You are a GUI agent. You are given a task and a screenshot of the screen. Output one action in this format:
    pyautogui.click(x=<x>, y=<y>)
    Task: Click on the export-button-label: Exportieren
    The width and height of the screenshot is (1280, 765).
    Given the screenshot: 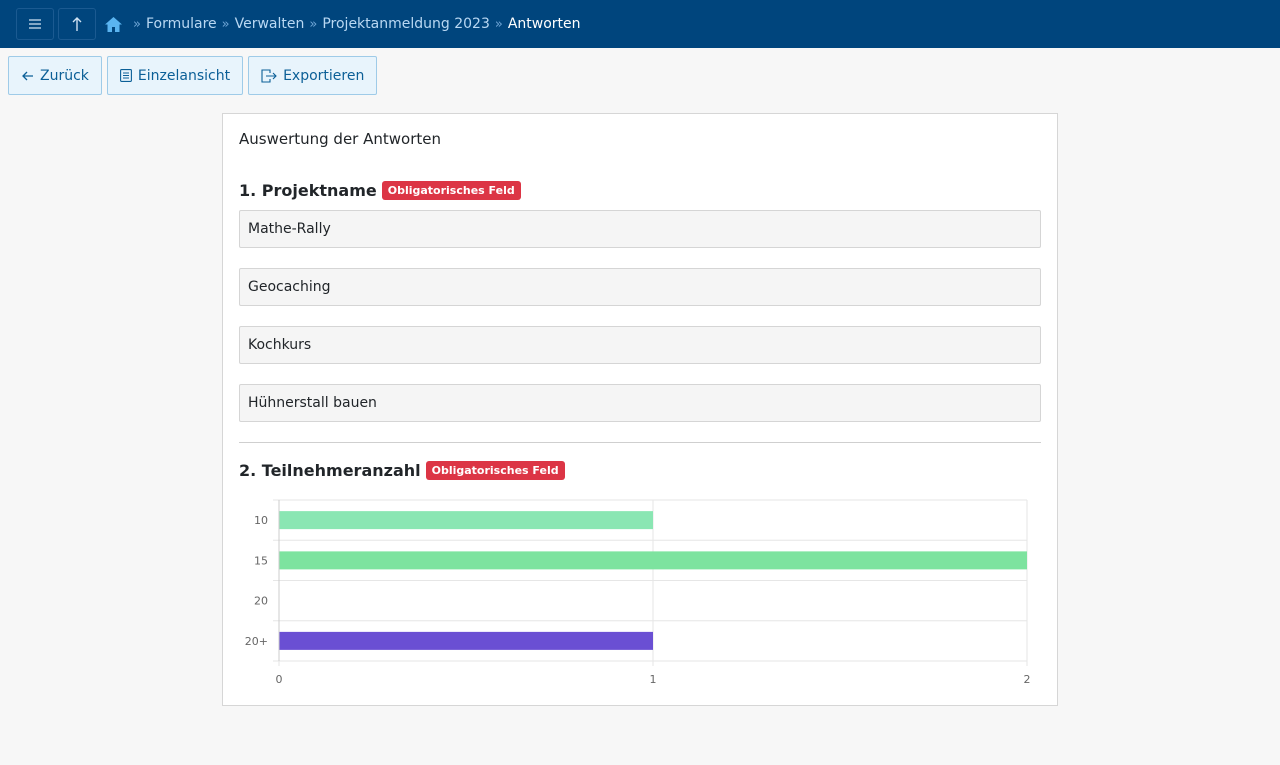 What is the action you would take?
    pyautogui.click(x=324, y=75)
    